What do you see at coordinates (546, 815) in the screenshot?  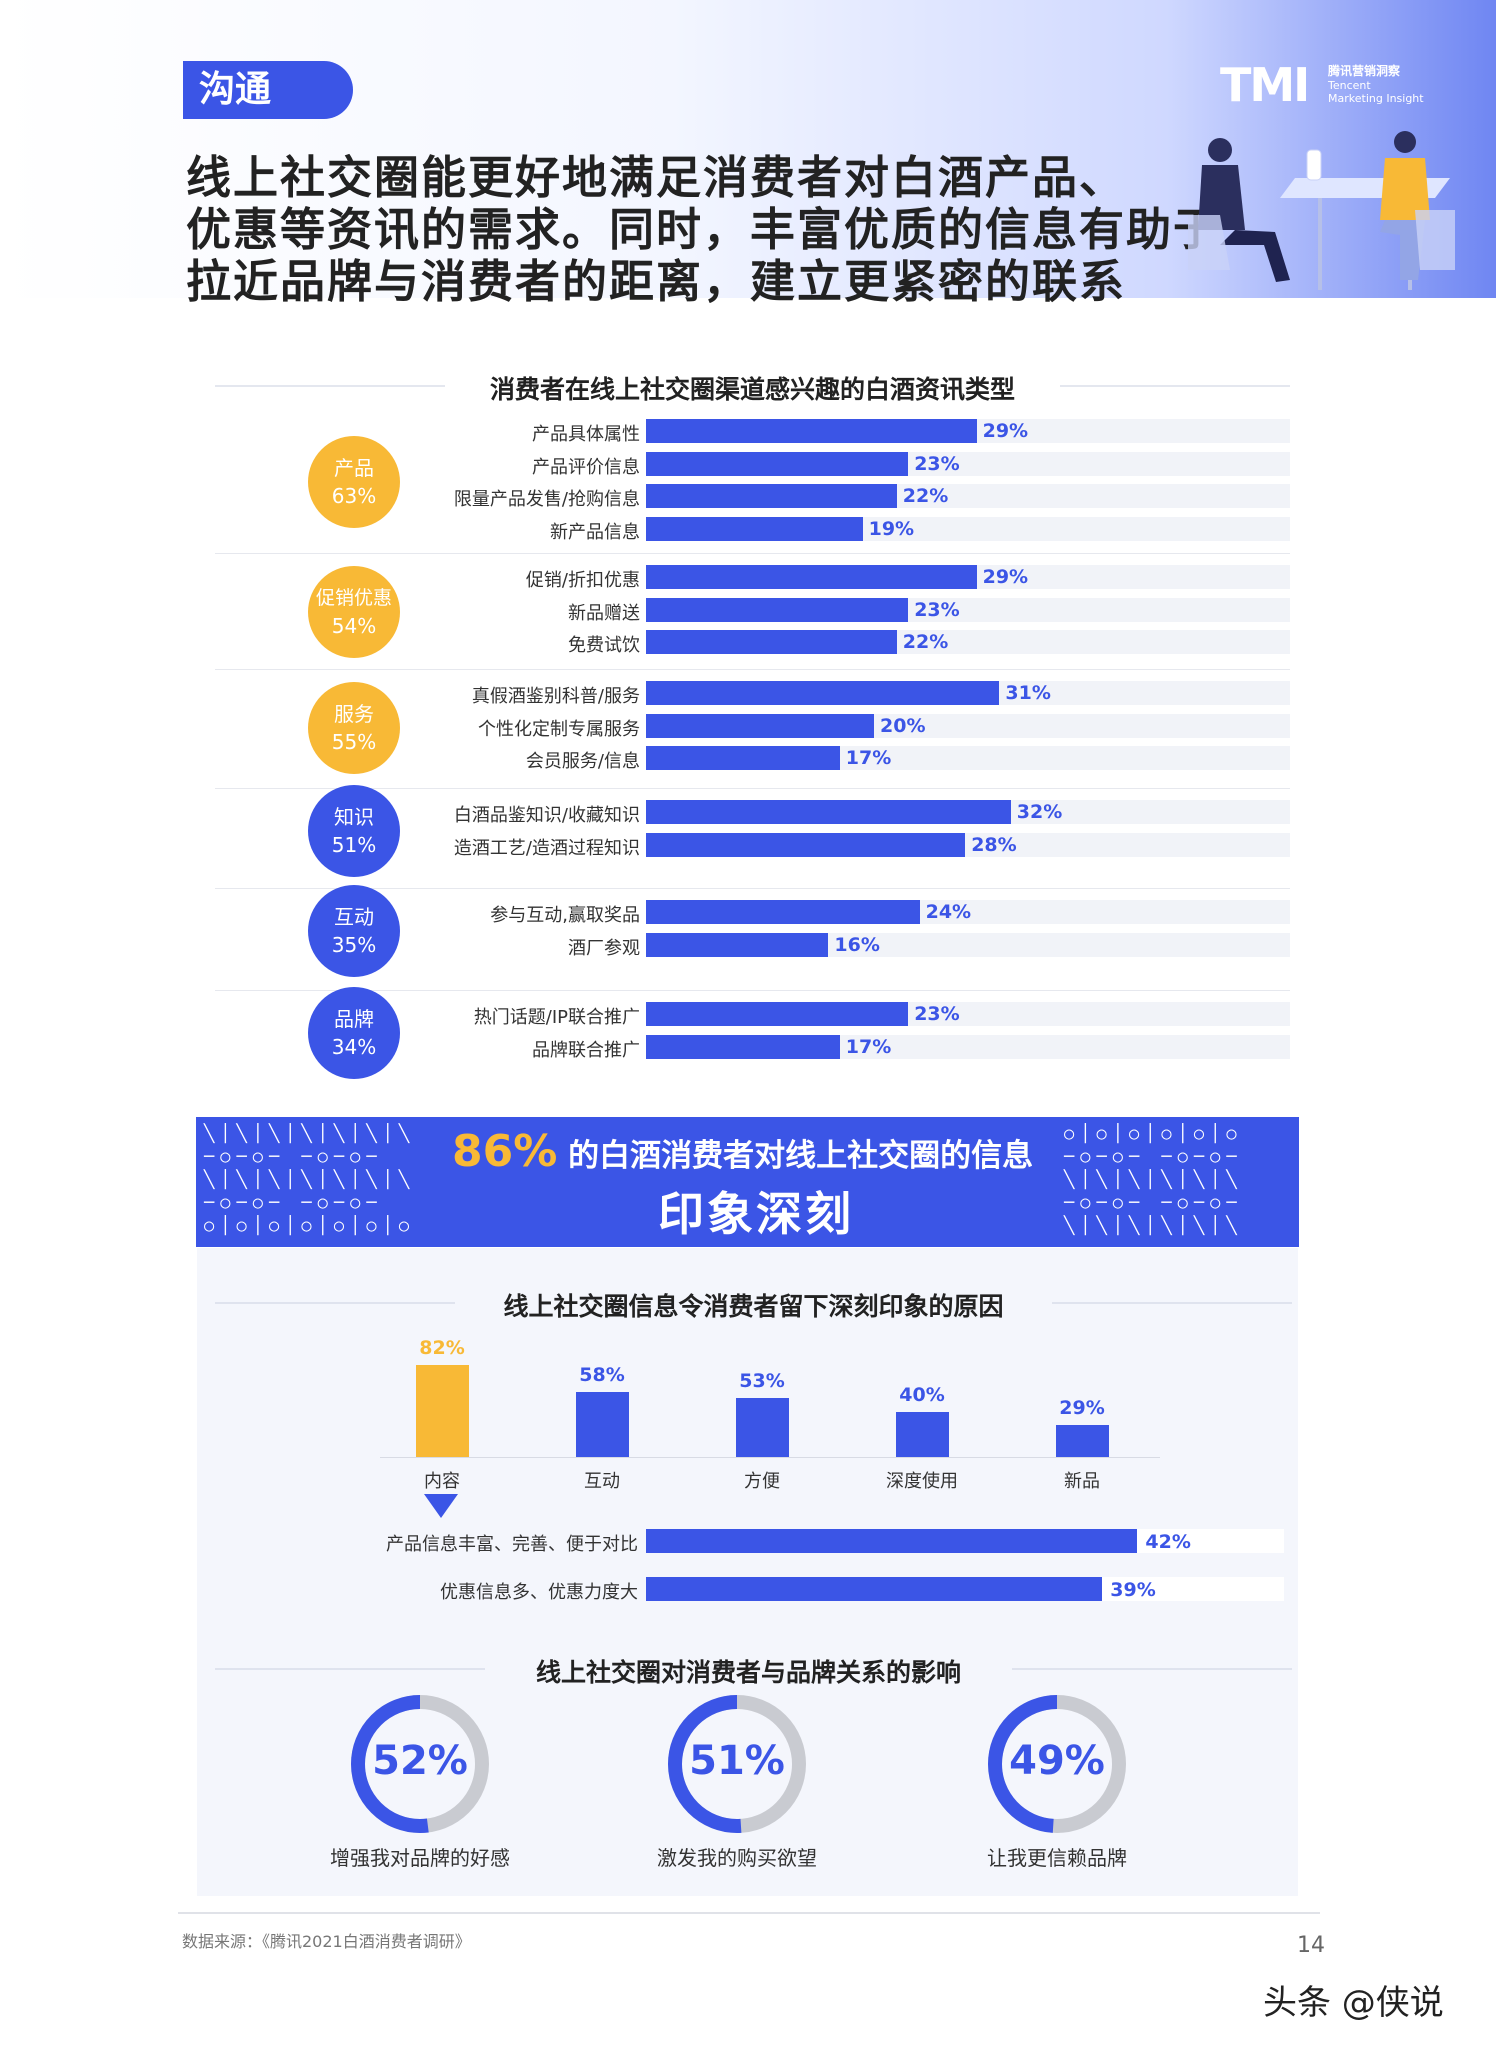 I see `row-label: 白酒品鉴知识/收藏知识` at bounding box center [546, 815].